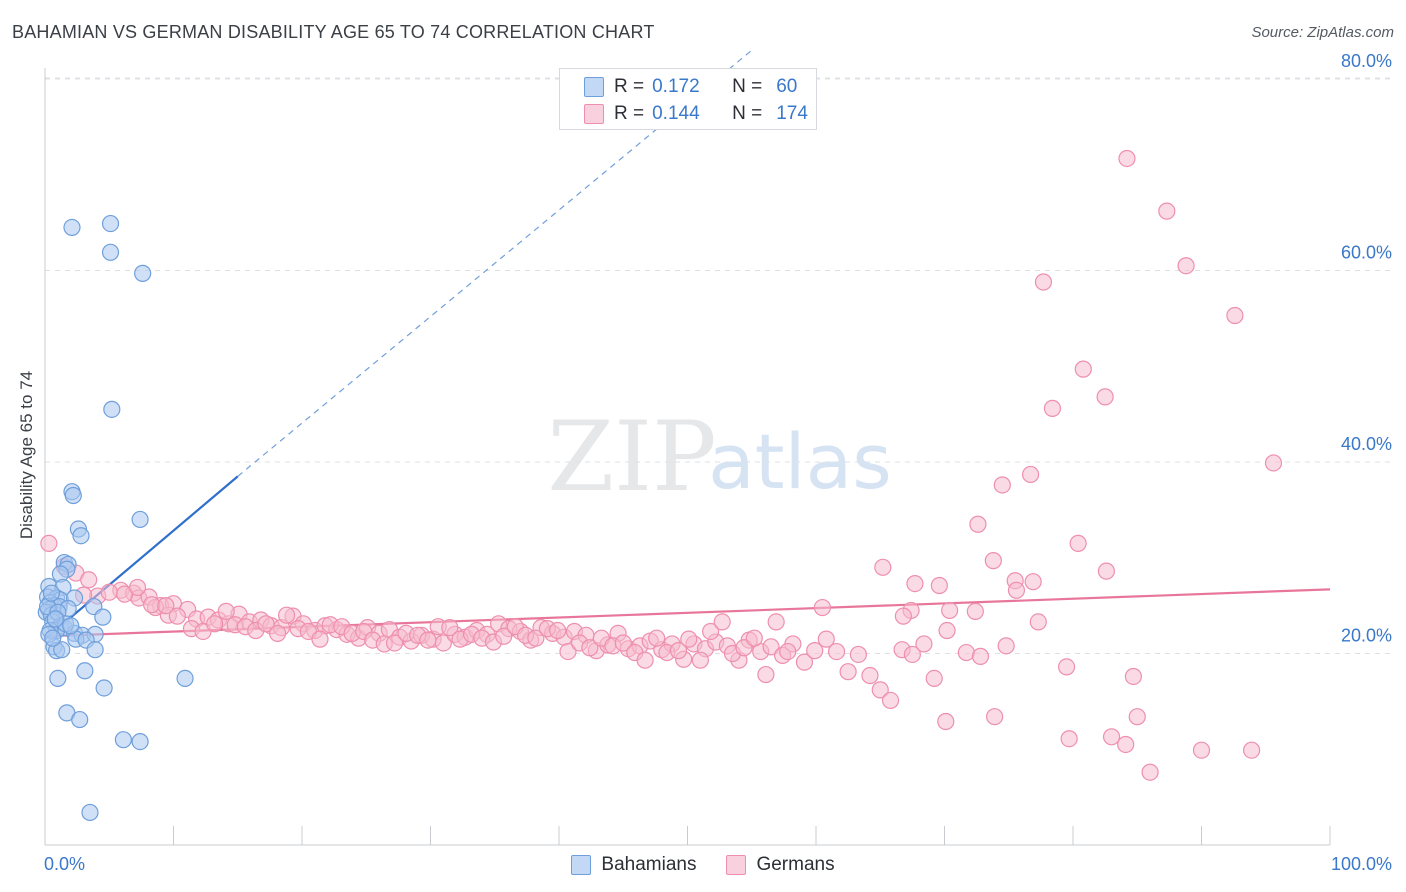 The height and width of the screenshot is (892, 1406). Describe the element at coordinates (719, 457) in the screenshot. I see `watermark: ZIP atlas` at that location.